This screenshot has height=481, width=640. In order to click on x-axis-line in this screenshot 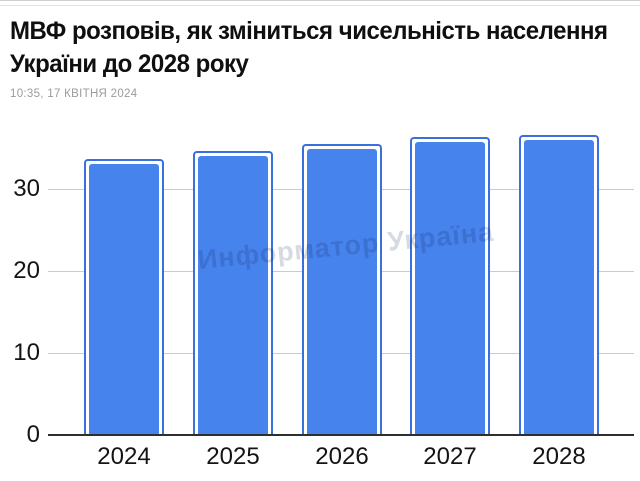, I will do `click(341, 435)`.